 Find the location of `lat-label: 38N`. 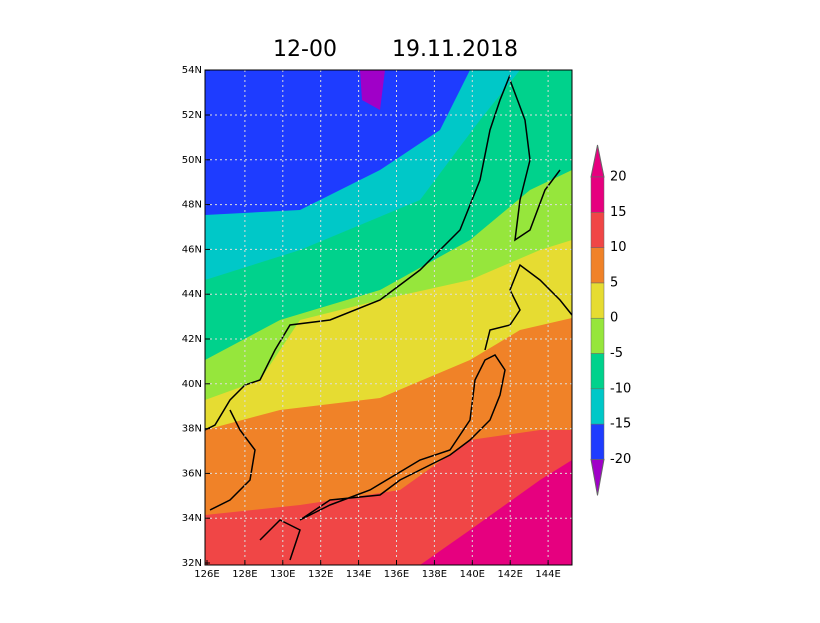

lat-label: 38N is located at coordinates (192, 429).